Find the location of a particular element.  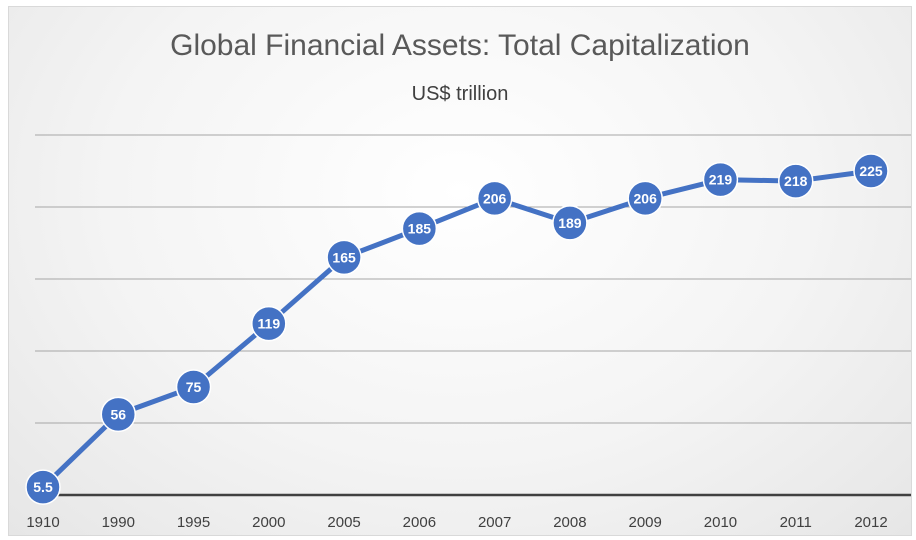

x-tick-label: 1995 is located at coordinates (193, 522).